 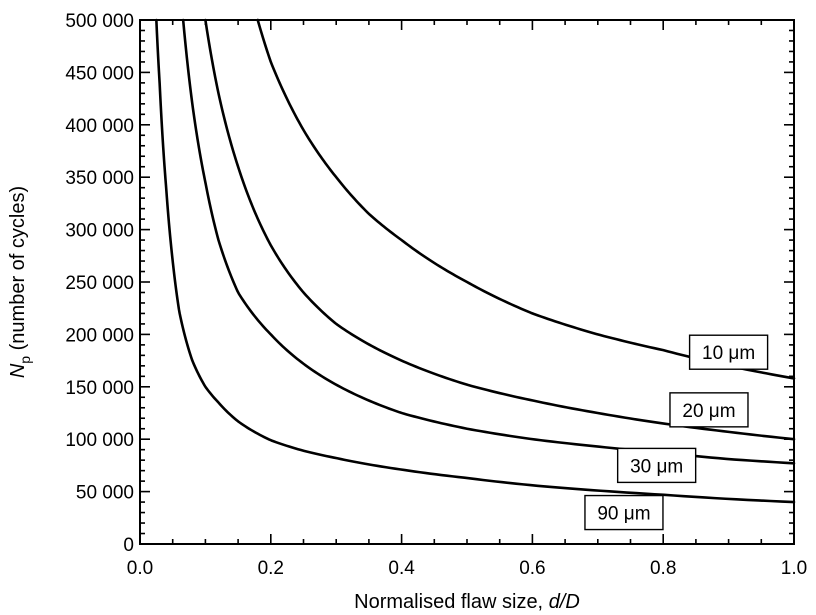 I want to click on y-tick-label: 50 000, so click(x=105, y=493).